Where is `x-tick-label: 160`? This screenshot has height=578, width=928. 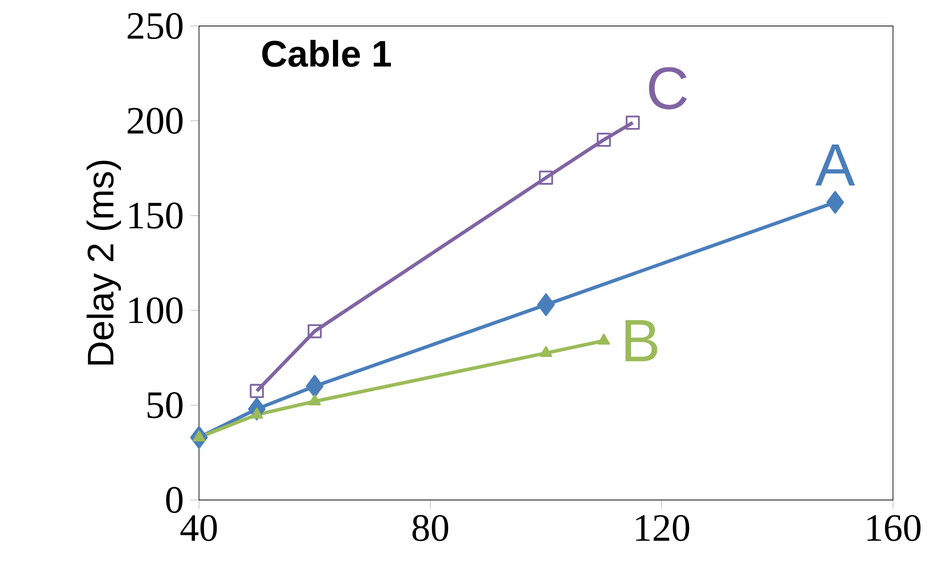 x-tick-label: 160 is located at coordinates (894, 528).